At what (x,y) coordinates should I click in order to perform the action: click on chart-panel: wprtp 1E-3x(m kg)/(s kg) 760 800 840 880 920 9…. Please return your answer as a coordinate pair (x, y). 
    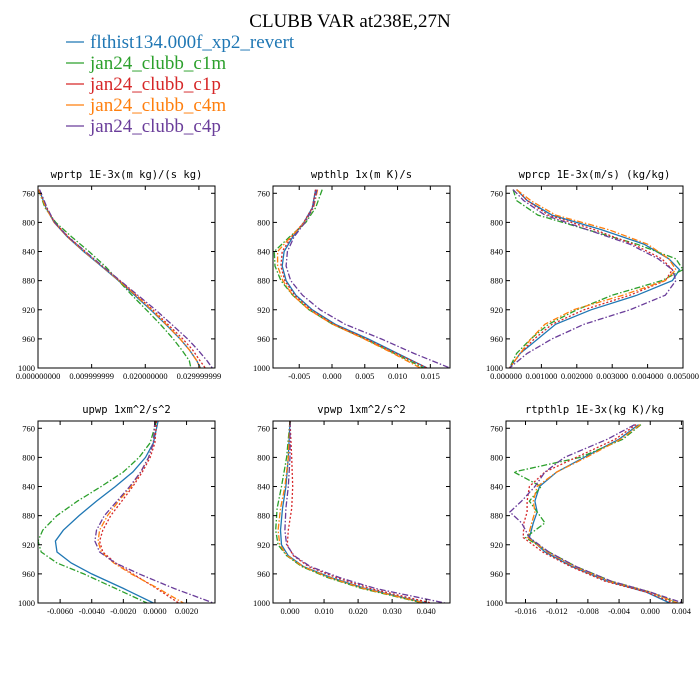
    Looking at the image, I should click on (119, 275).